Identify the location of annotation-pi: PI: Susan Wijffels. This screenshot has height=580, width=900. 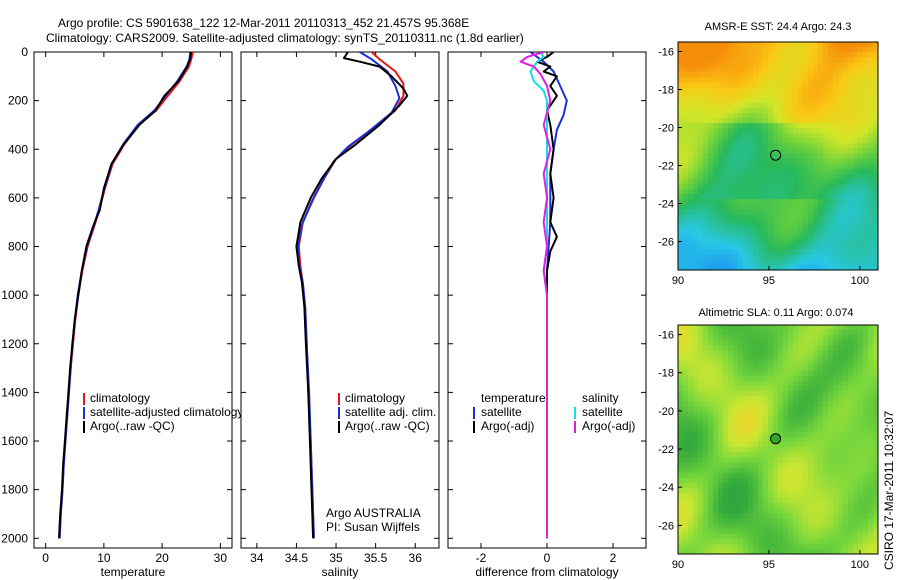
(373, 527).